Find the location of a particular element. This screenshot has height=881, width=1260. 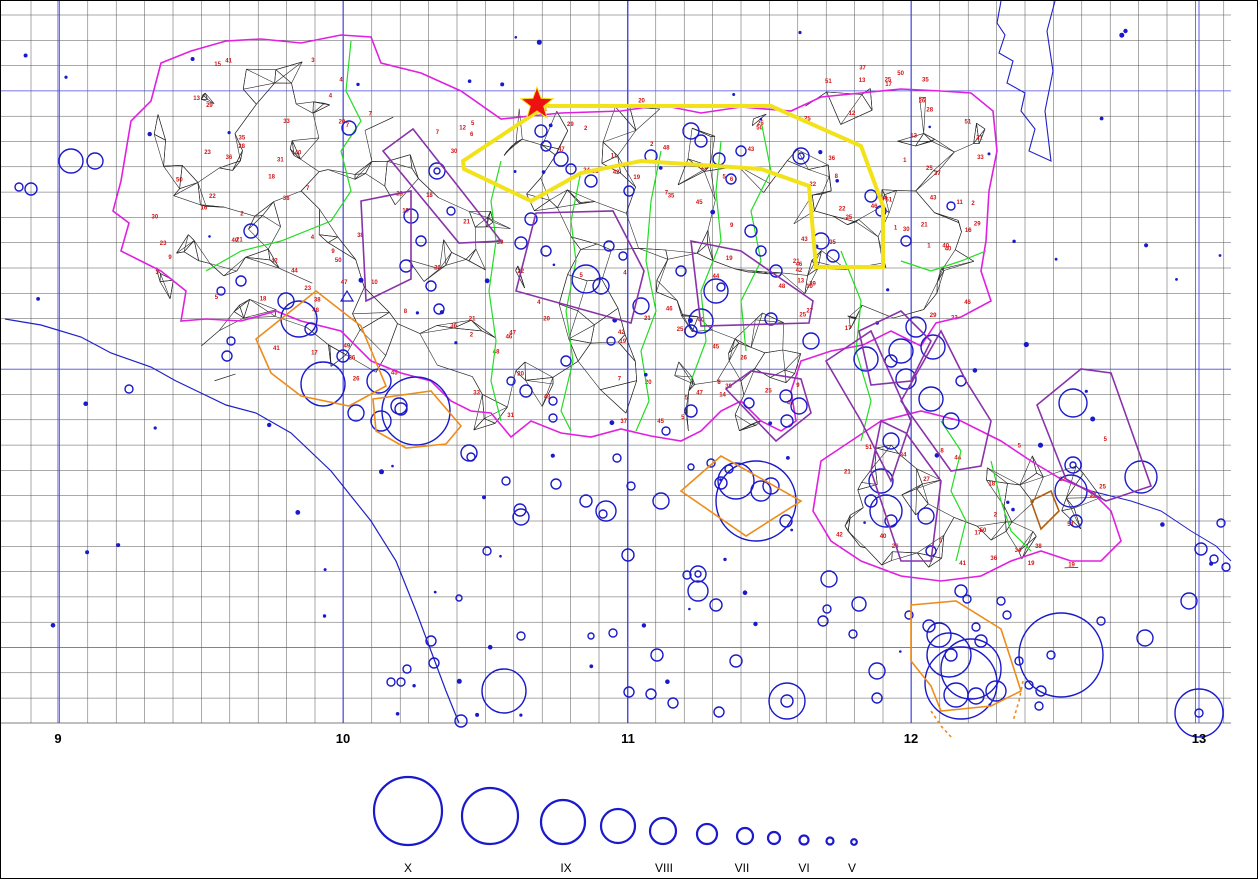

district-number: 51 is located at coordinates (828, 82).